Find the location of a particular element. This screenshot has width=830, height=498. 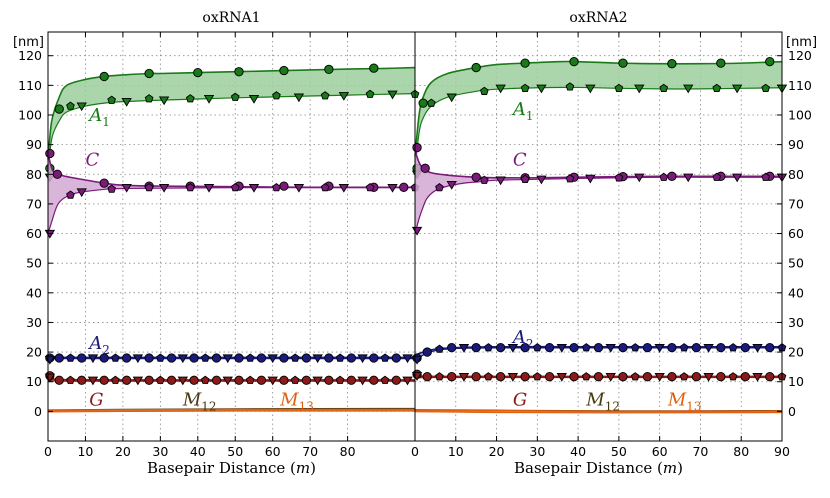

x-tick-label: 10 is located at coordinates (85, 451).